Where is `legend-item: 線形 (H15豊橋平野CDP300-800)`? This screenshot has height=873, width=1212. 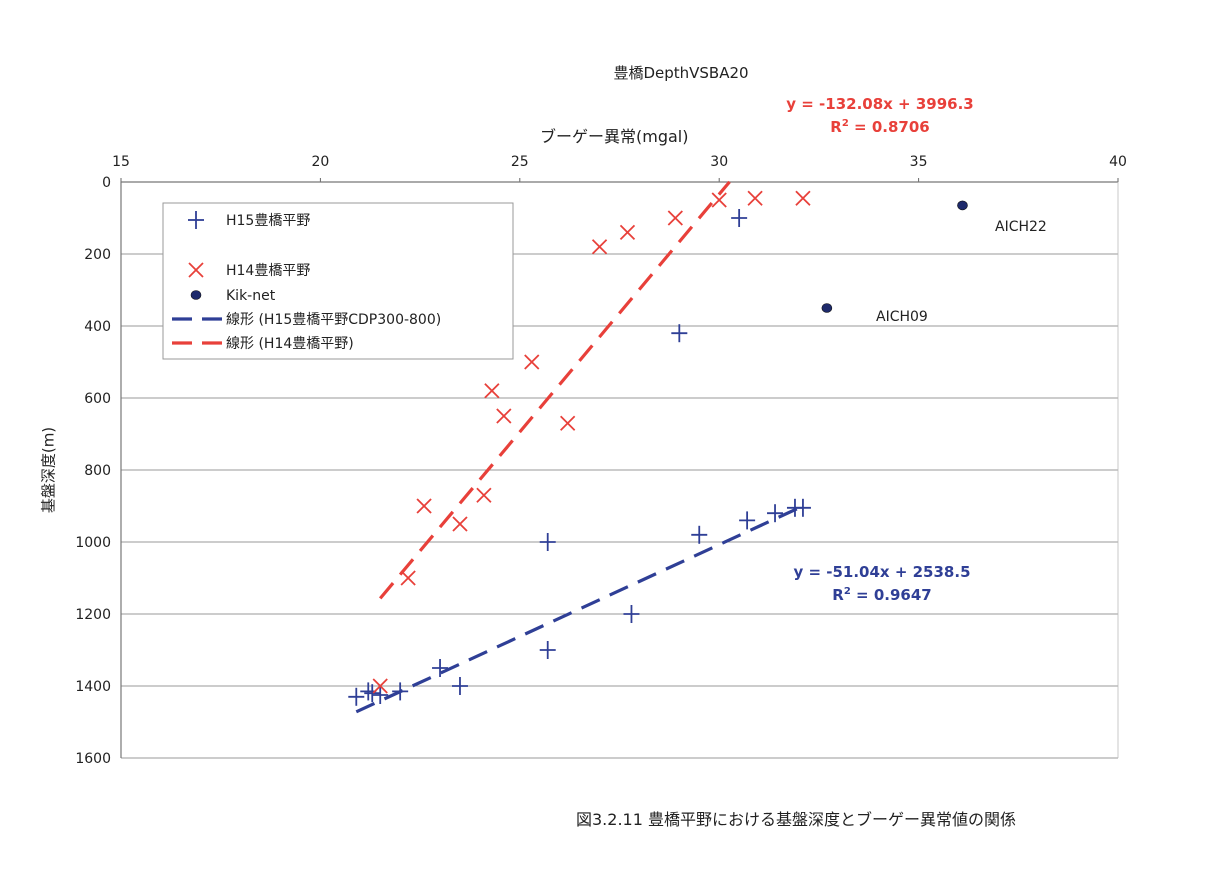 legend-item: 線形 (H15豊橋平野CDP300-800) is located at coordinates (306, 320).